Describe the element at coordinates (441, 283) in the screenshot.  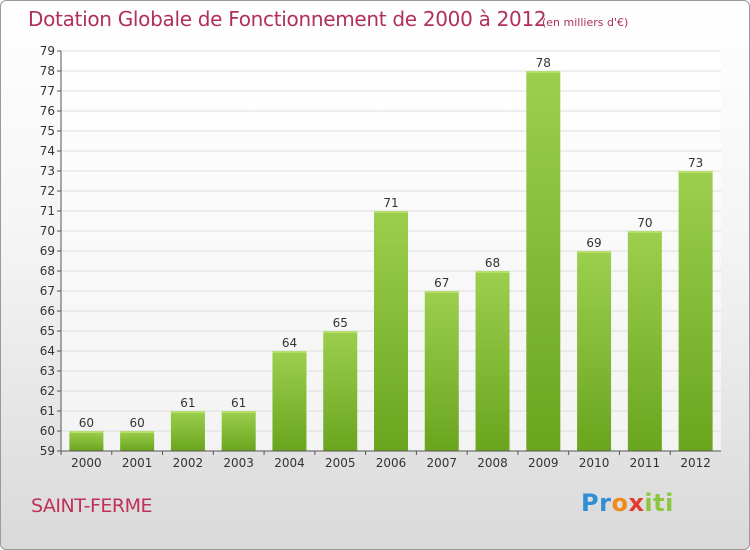
I see `data-label: 67` at that location.